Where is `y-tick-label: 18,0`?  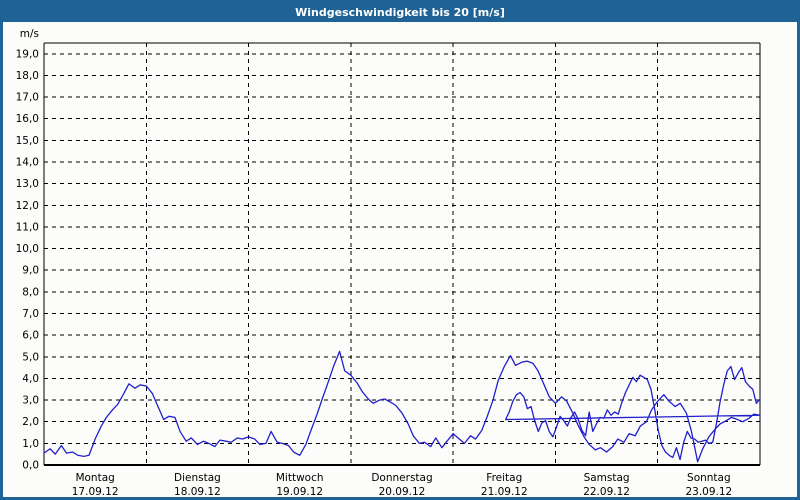 y-tick-label: 18,0 is located at coordinates (27, 76).